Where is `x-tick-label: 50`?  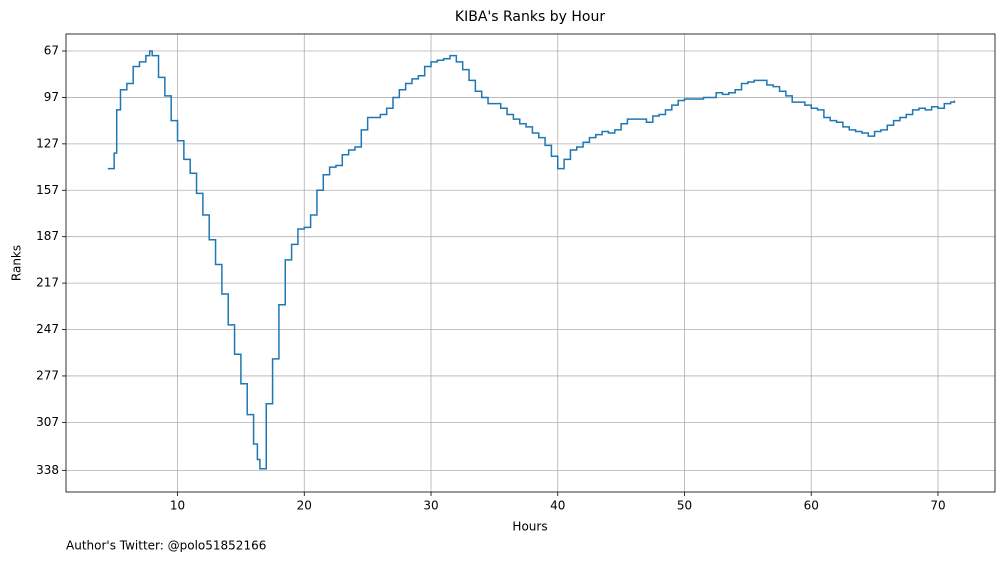
x-tick-label: 50 is located at coordinates (684, 506).